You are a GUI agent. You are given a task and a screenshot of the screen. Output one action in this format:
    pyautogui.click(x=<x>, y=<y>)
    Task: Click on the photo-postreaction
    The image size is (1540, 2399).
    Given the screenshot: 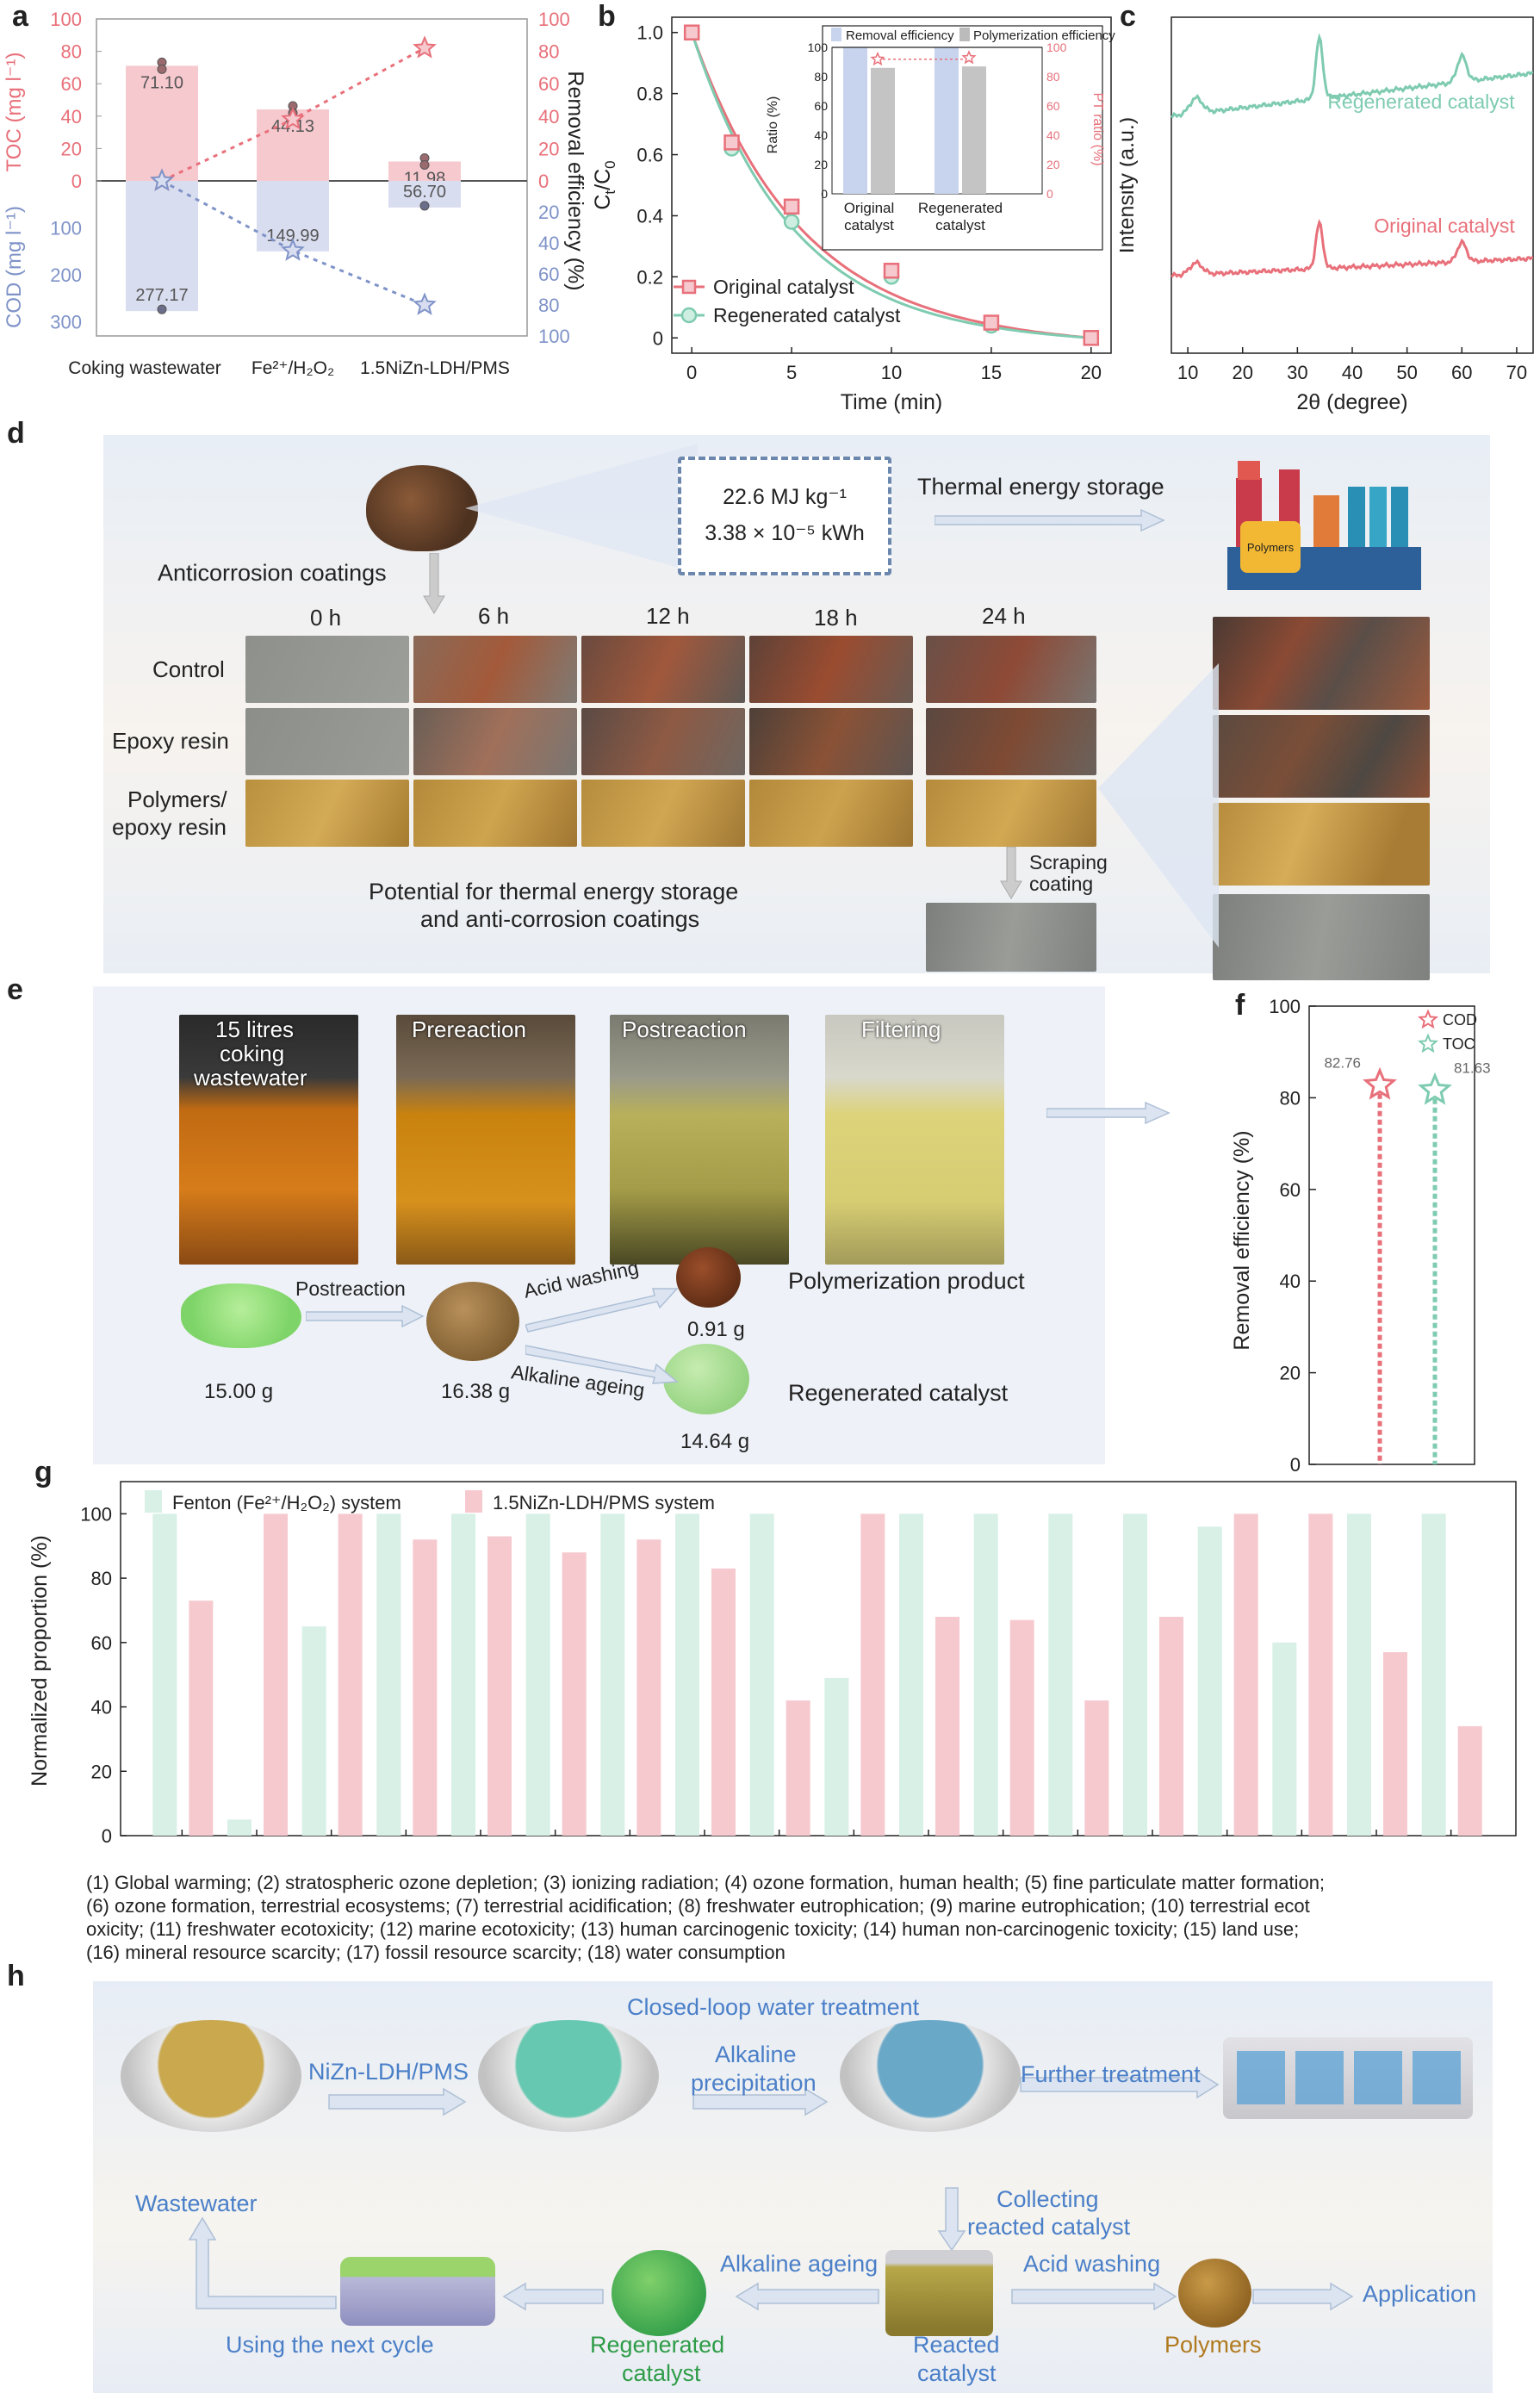 What is the action you would take?
    pyautogui.click(x=699, y=1140)
    